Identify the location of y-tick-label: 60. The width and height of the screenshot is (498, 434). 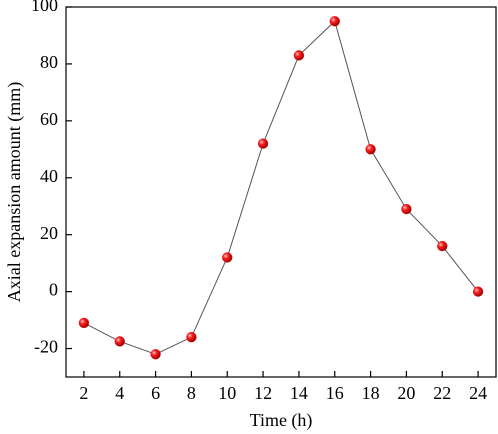
(49, 119).